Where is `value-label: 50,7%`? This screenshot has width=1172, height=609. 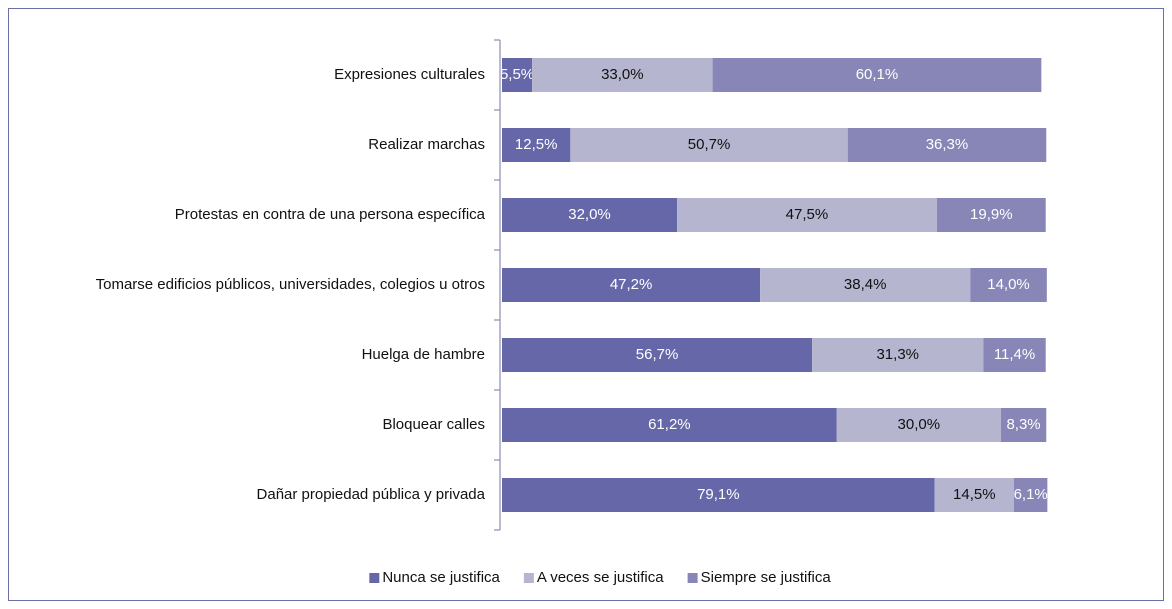 value-label: 50,7% is located at coordinates (709, 144).